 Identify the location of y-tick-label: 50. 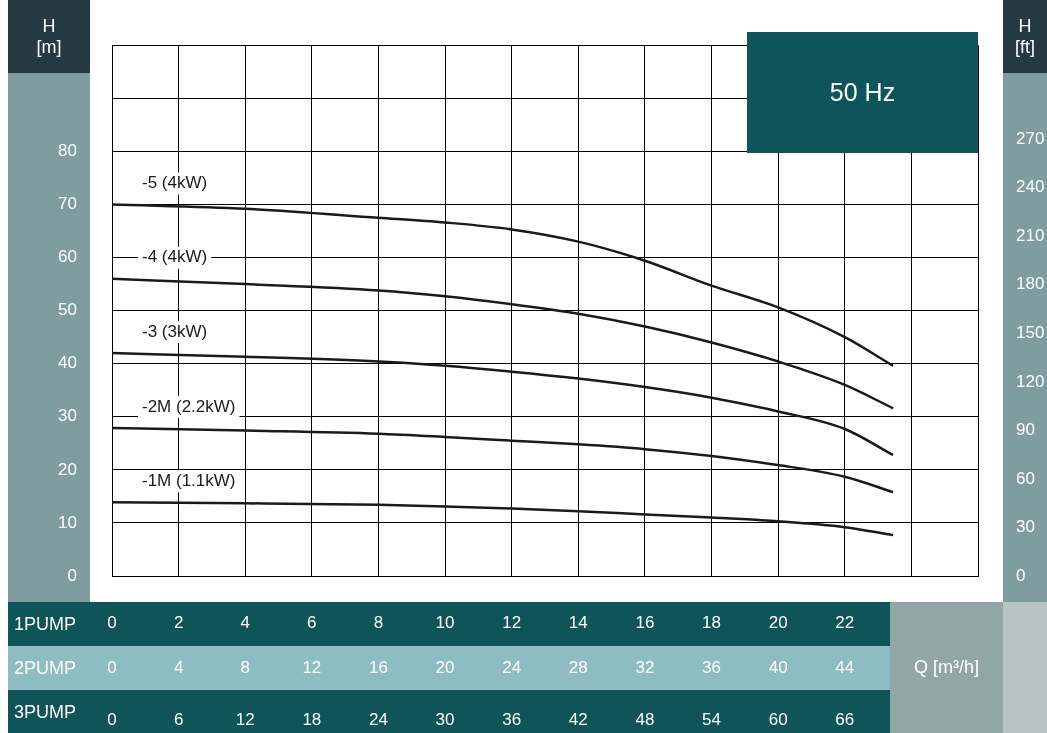
(67, 310).